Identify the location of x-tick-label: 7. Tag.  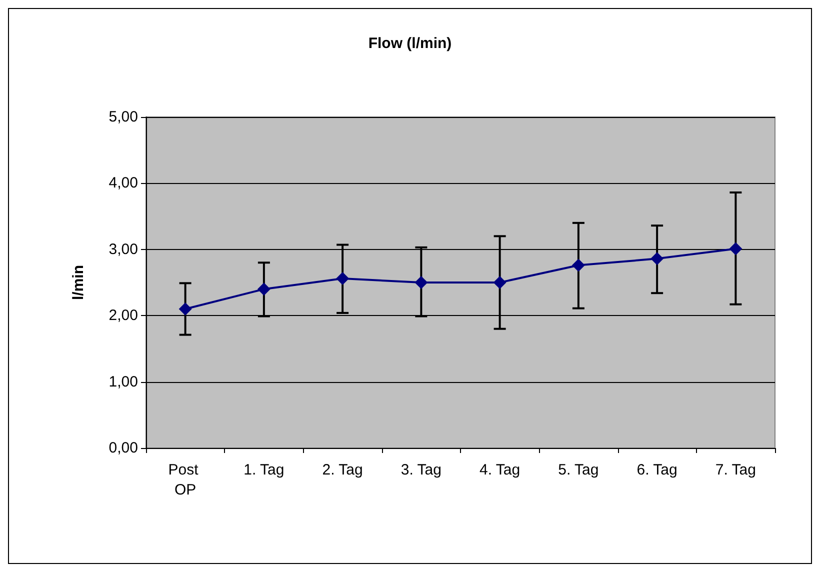
(735, 470).